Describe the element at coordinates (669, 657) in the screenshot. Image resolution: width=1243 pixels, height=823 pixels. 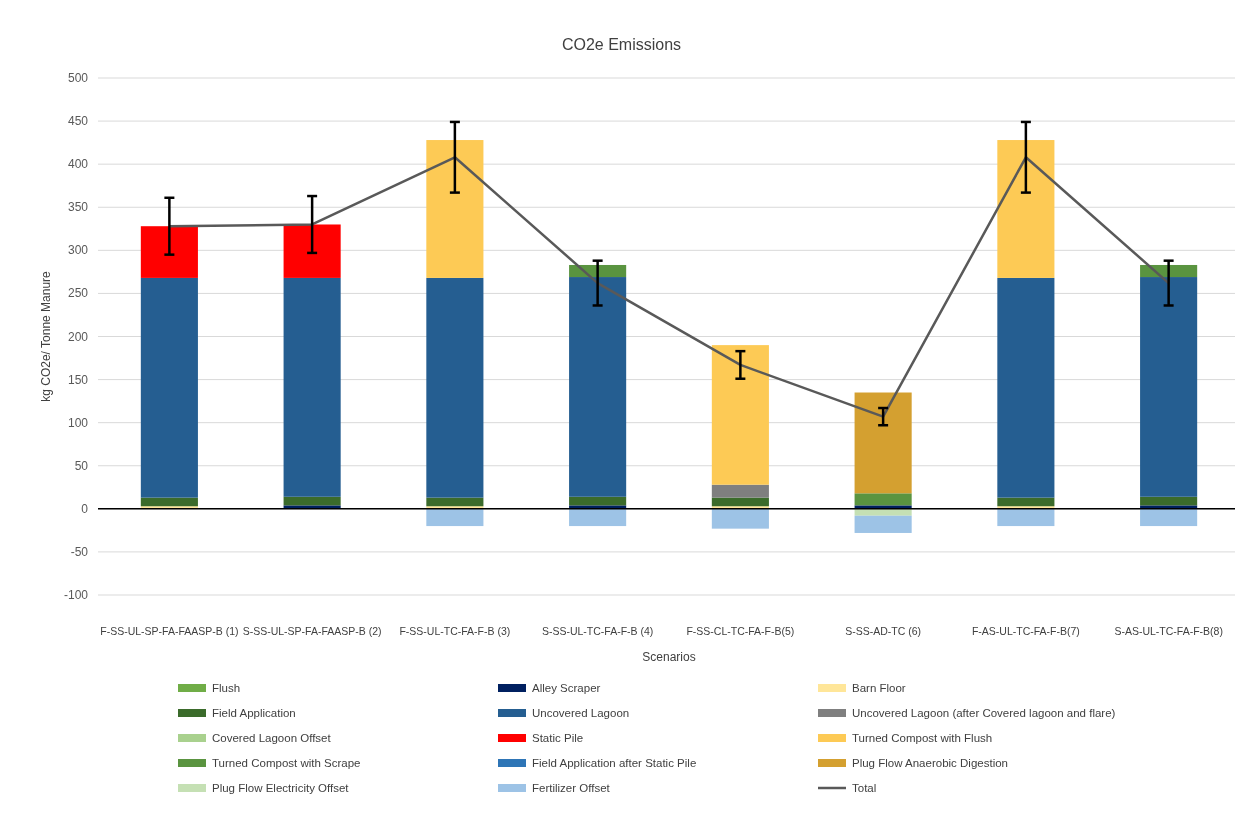
I see `x-axis-title: Scenarios` at that location.